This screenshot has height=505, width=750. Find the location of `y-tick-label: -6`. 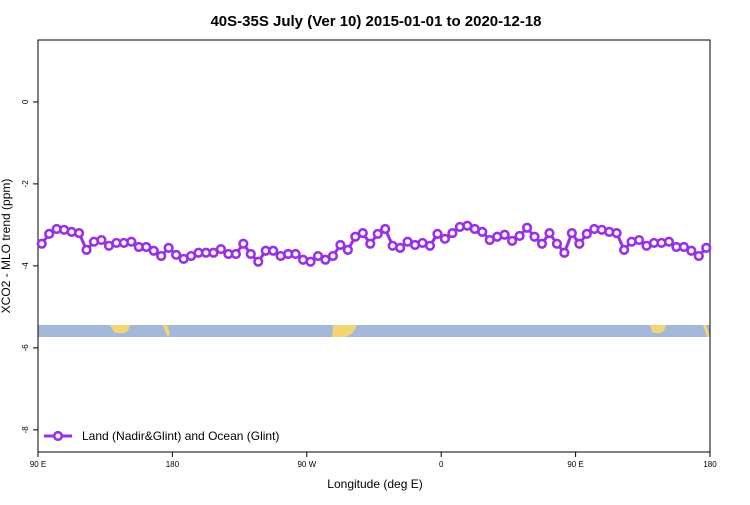

y-tick-label: -6 is located at coordinates (25, 348).